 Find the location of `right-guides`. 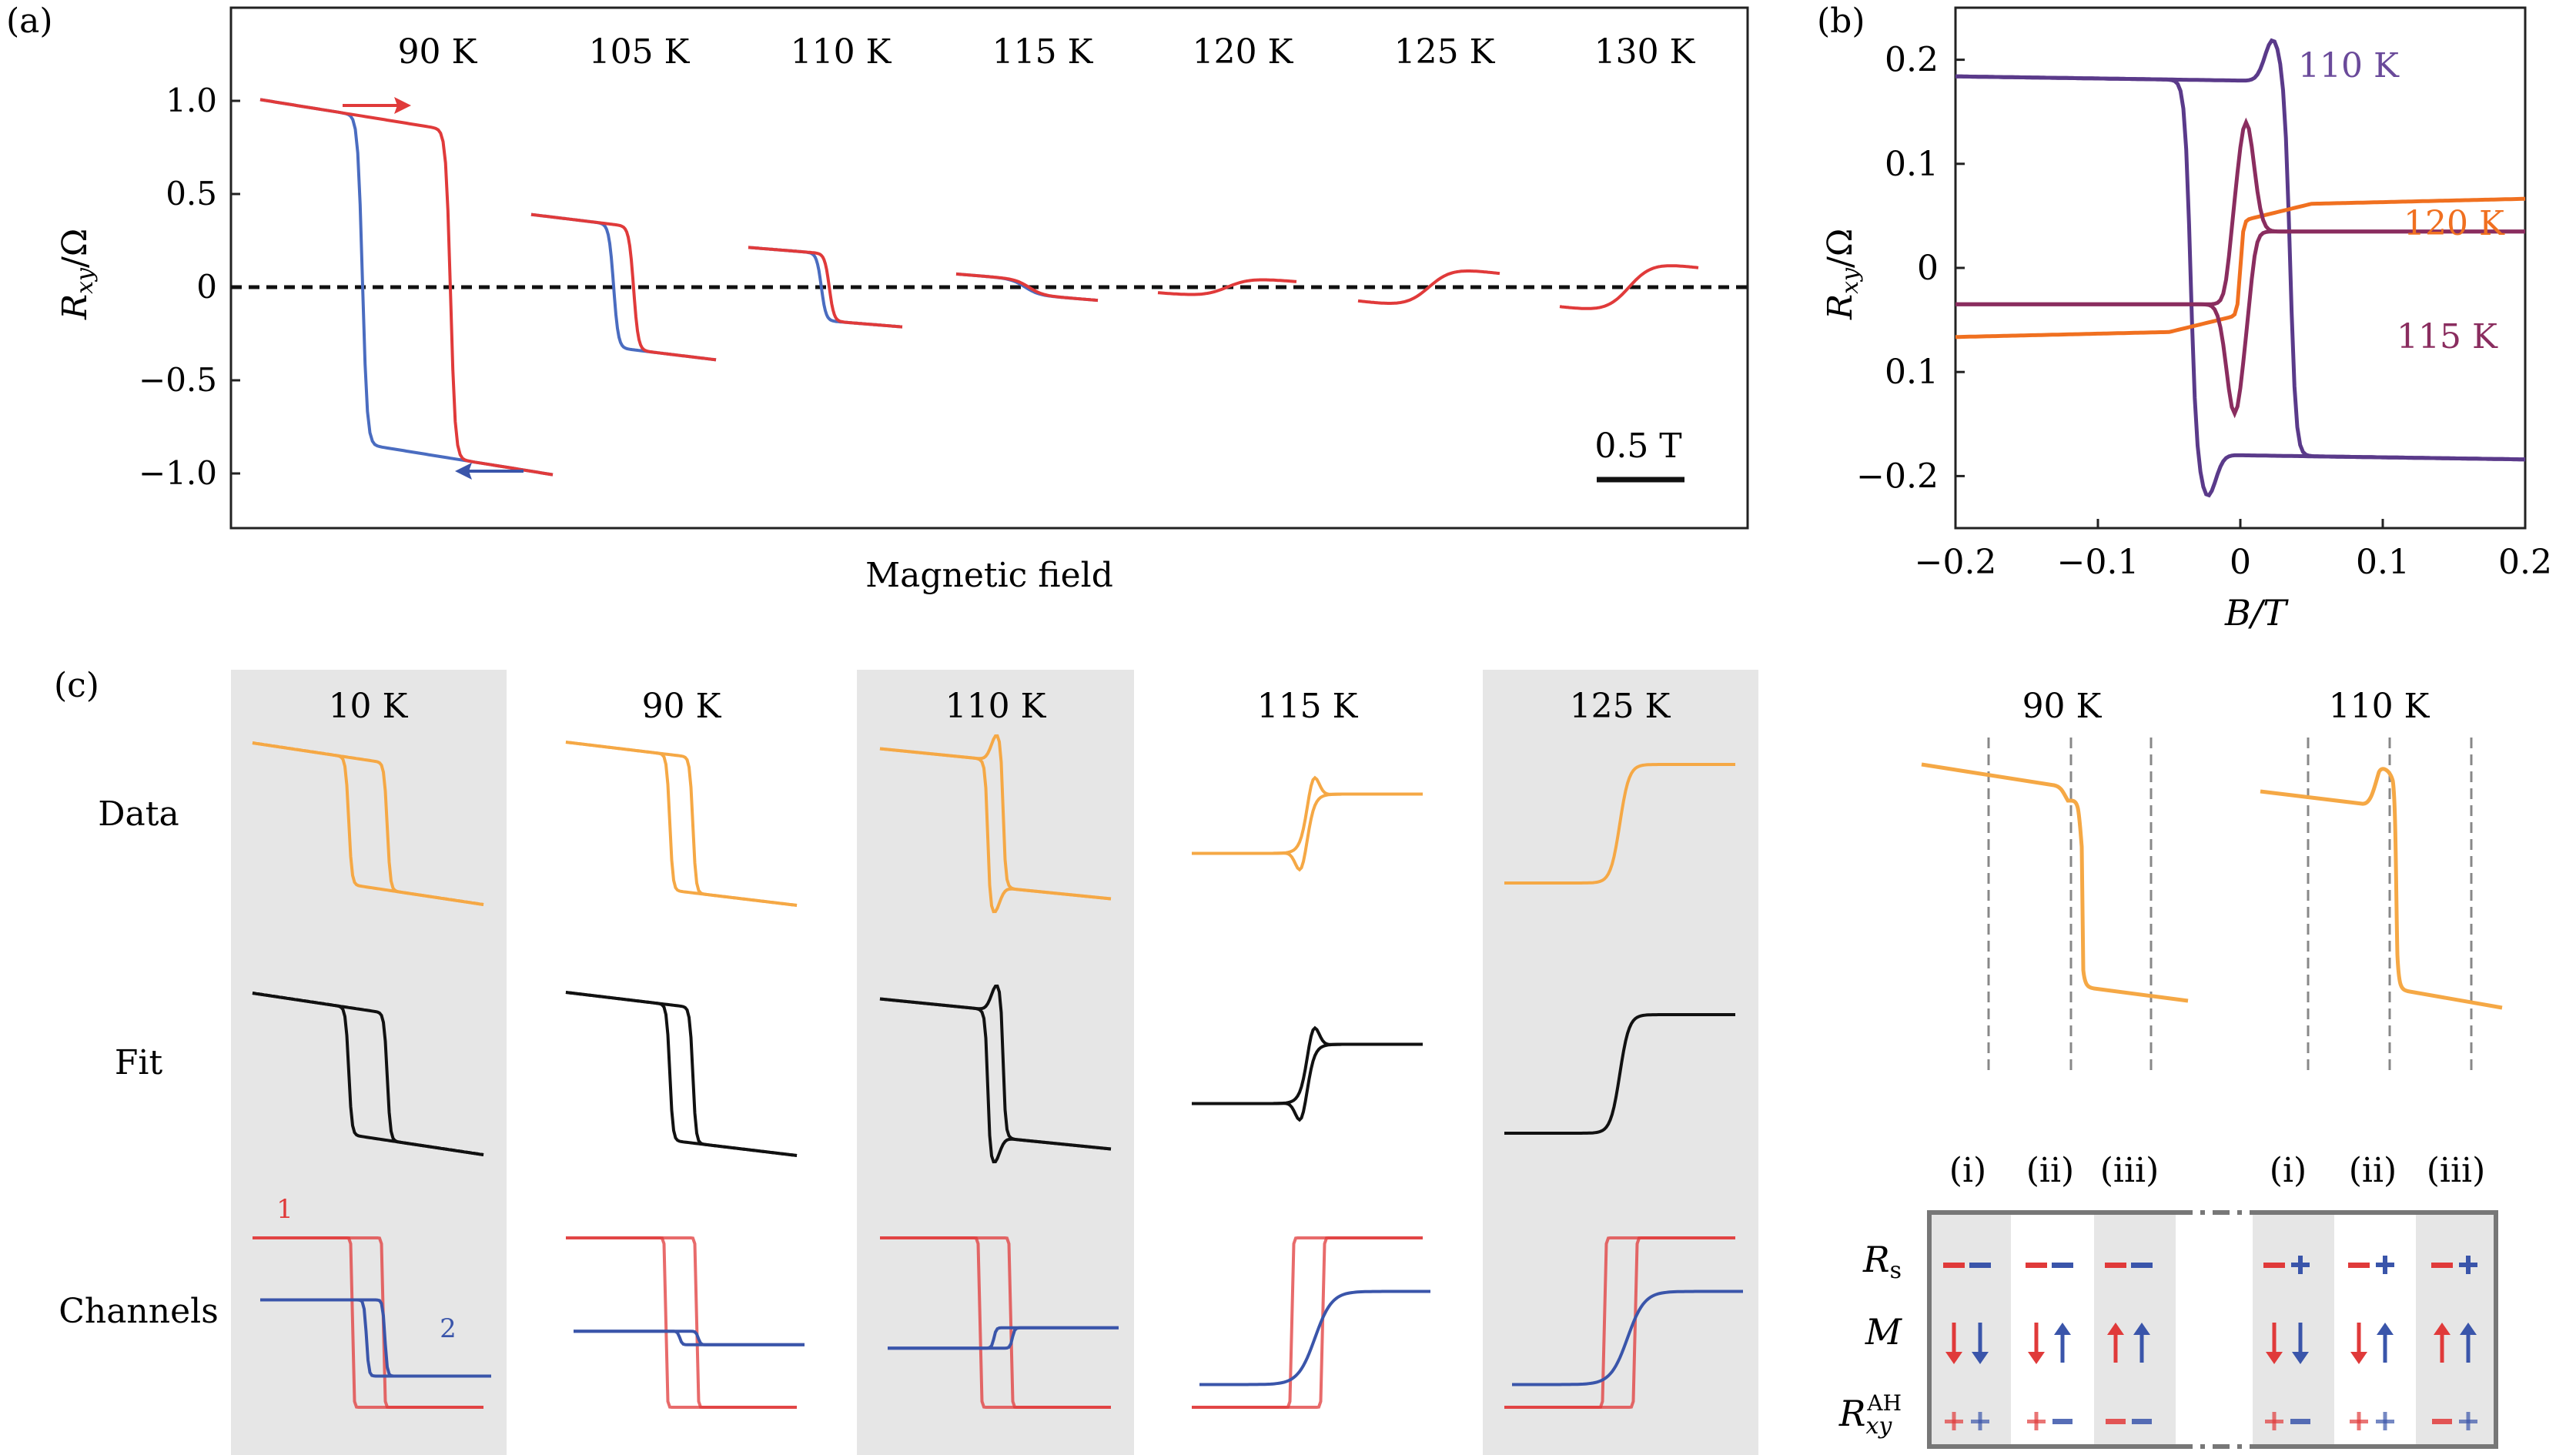

right-guides is located at coordinates (2230, 906).